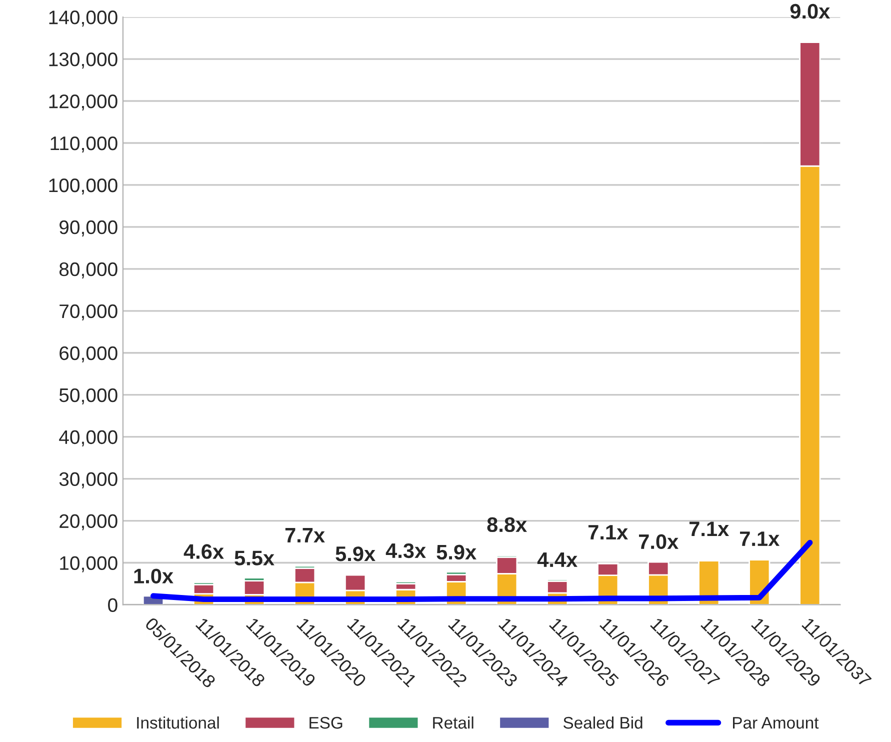 Image resolution: width=891 pixels, height=742 pixels. What do you see at coordinates (89, 312) in the screenshot?
I see `y-tick-label: 70,000` at bounding box center [89, 312].